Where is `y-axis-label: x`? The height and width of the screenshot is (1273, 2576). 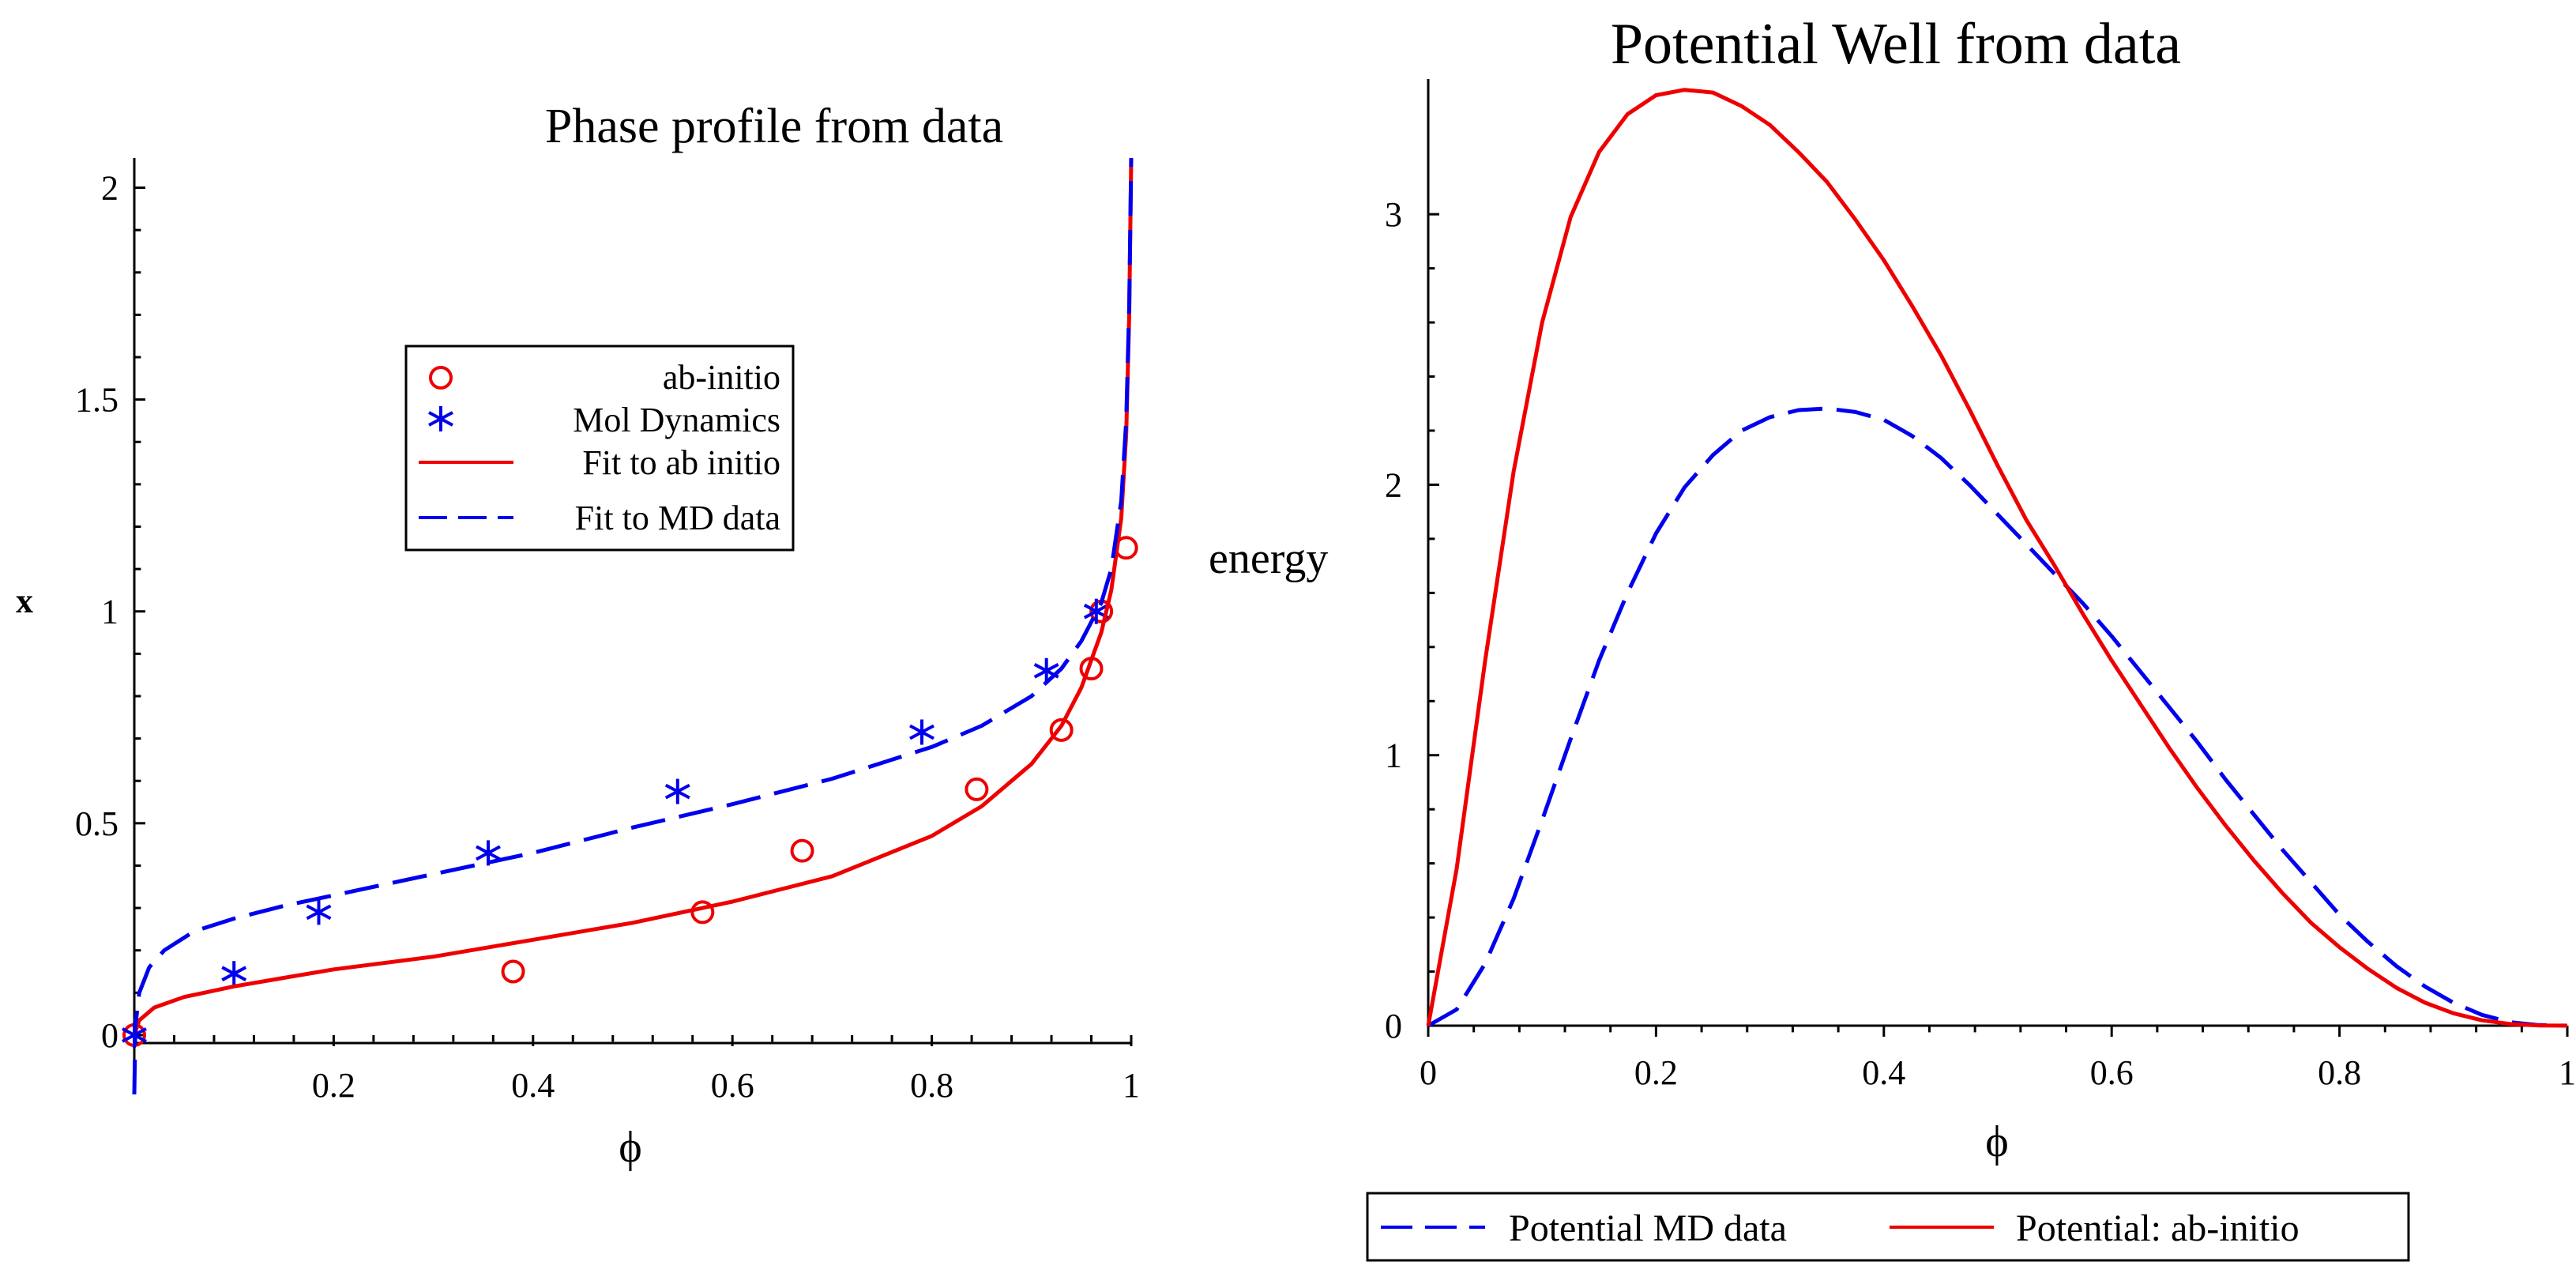 y-axis-label: x is located at coordinates (24, 601).